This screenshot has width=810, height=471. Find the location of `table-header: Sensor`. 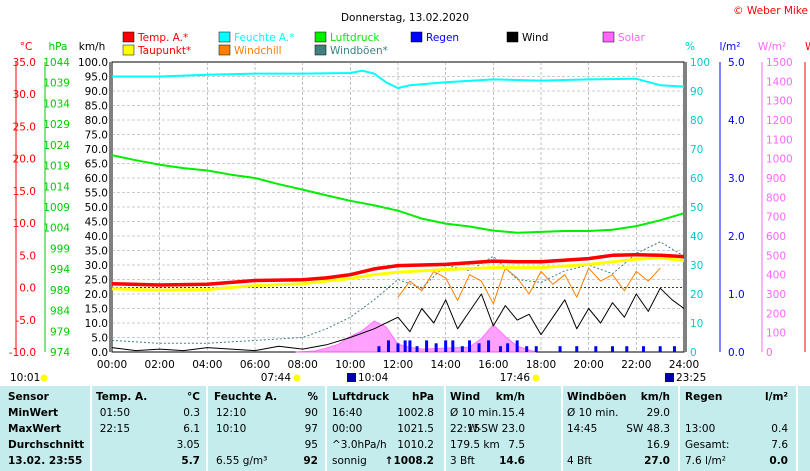

table-header: Sensor is located at coordinates (28, 397).